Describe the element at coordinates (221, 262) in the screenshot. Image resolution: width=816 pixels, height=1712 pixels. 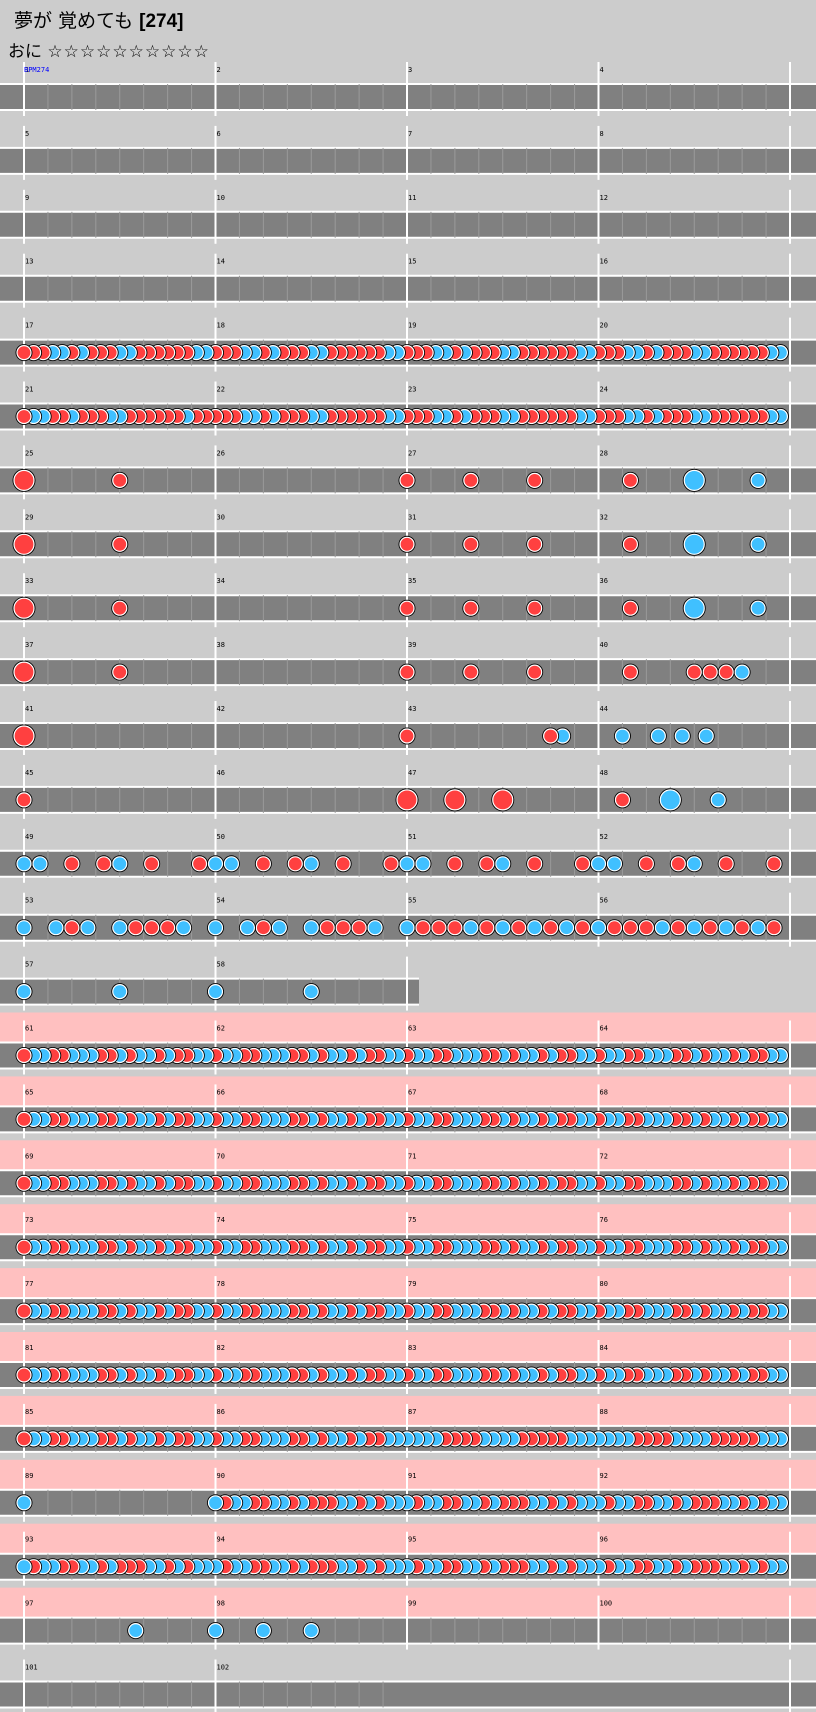
I see `measure-number: 14` at that location.